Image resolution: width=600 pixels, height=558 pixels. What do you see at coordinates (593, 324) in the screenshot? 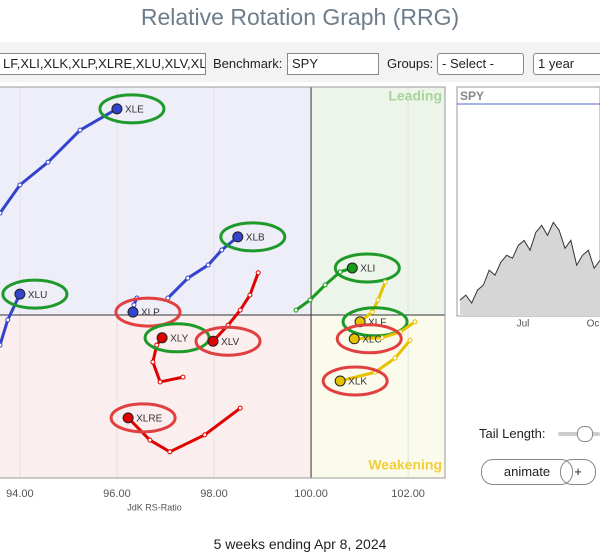
I see `mini-x-tick-label: Oc` at bounding box center [593, 324].